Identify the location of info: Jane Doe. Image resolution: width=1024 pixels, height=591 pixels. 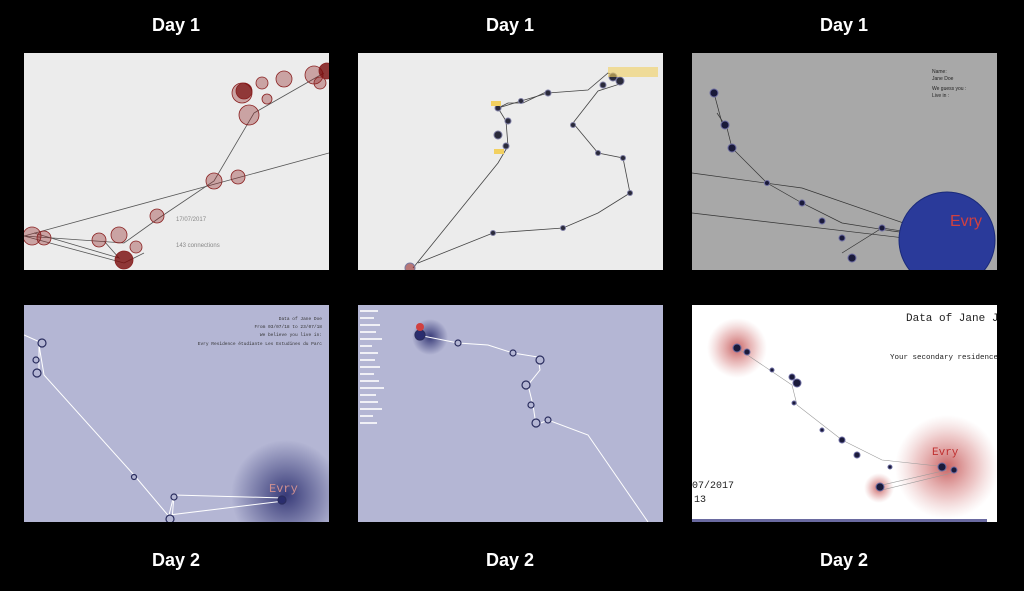
(943, 79).